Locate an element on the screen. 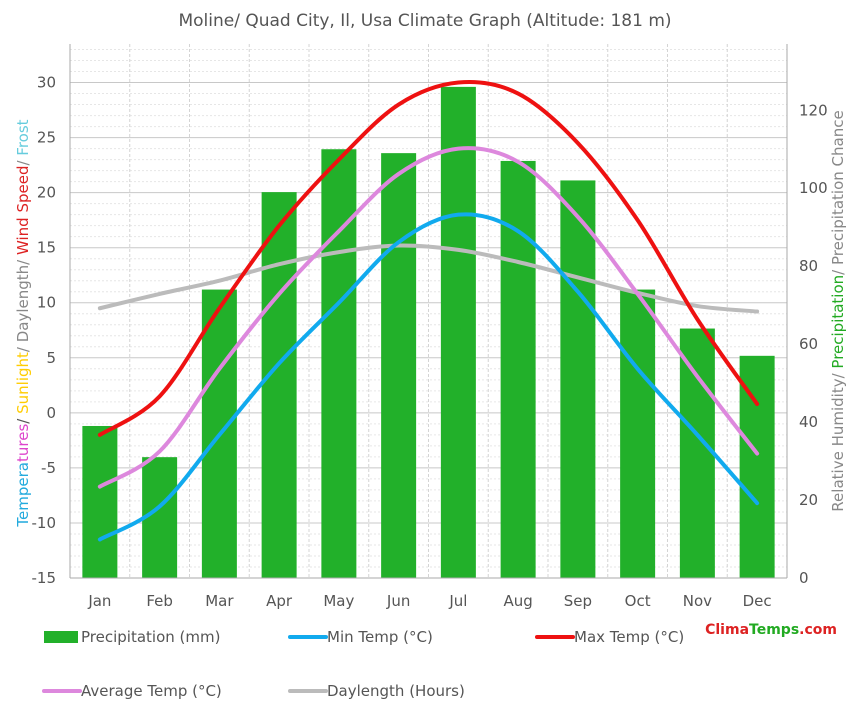  axis-label-part: Relative Humidity/ is located at coordinates (838, 440).